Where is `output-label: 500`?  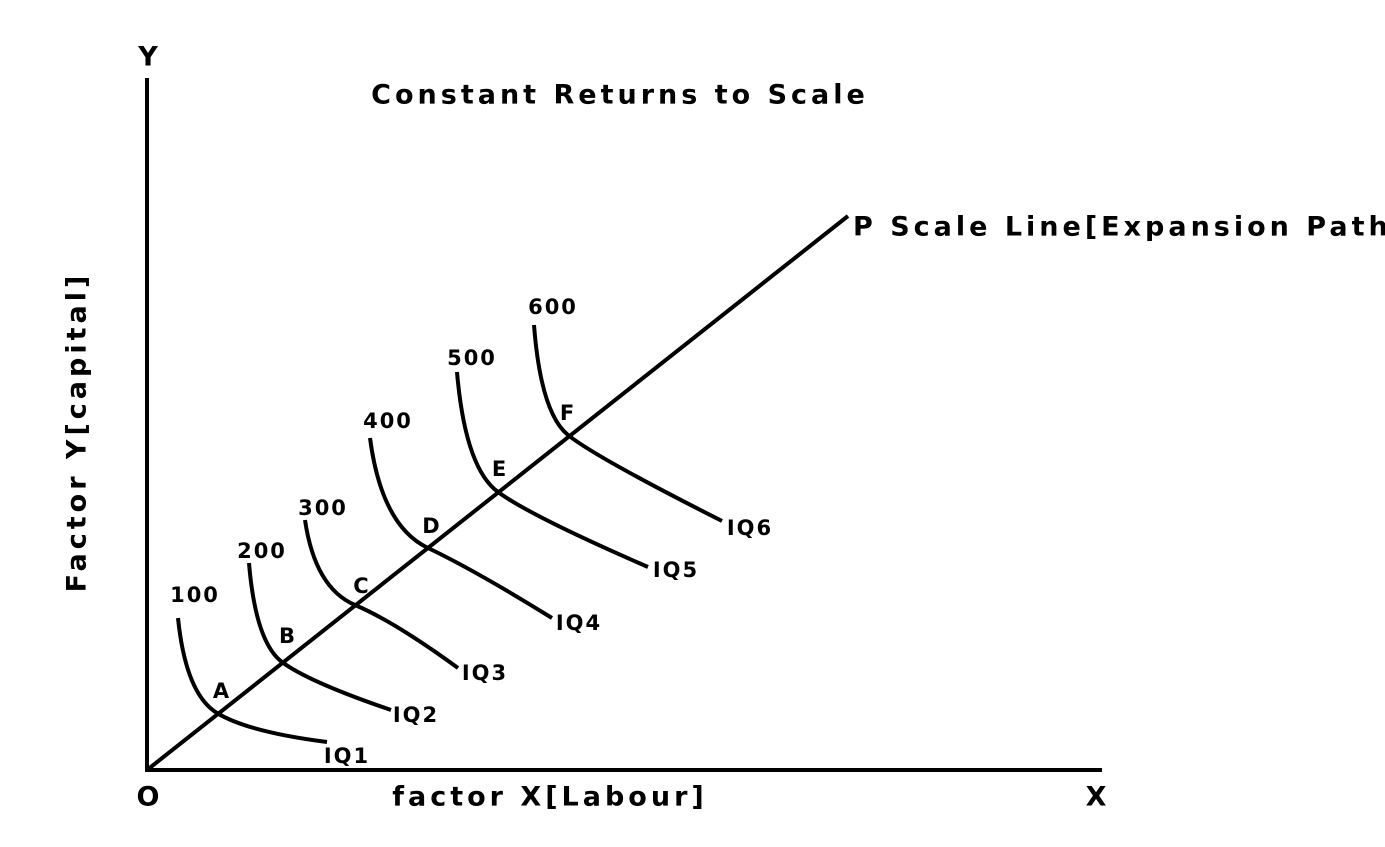
output-label: 500 is located at coordinates (472, 358).